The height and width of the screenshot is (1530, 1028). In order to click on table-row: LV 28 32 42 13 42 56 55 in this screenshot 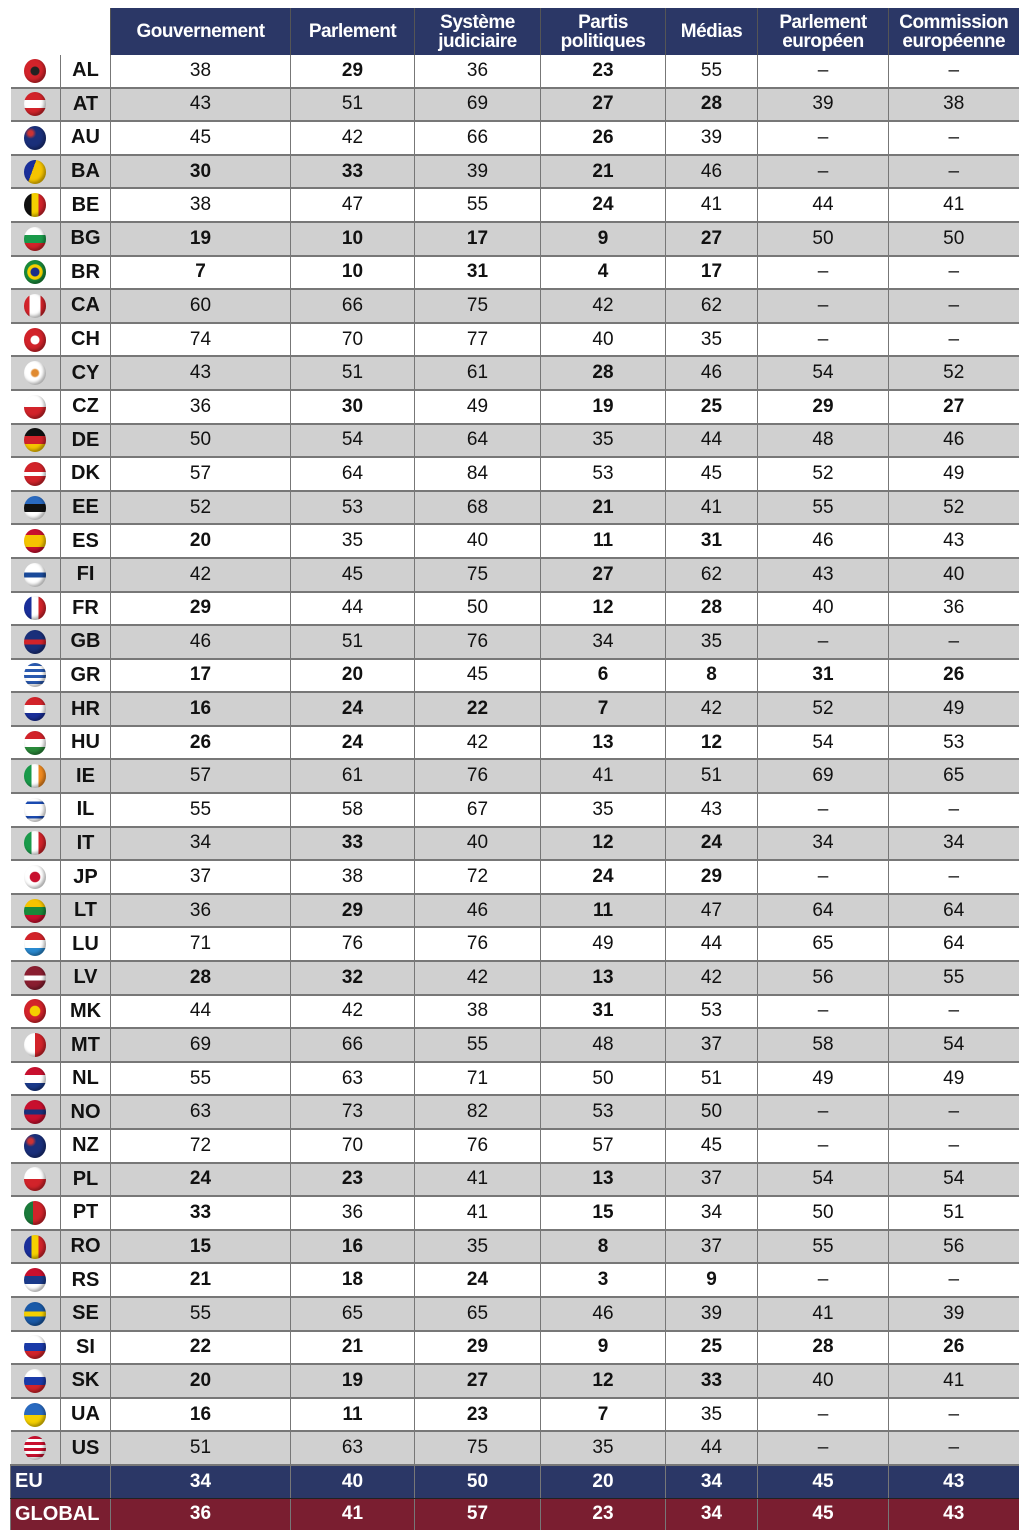, I will do `click(514, 978)`.